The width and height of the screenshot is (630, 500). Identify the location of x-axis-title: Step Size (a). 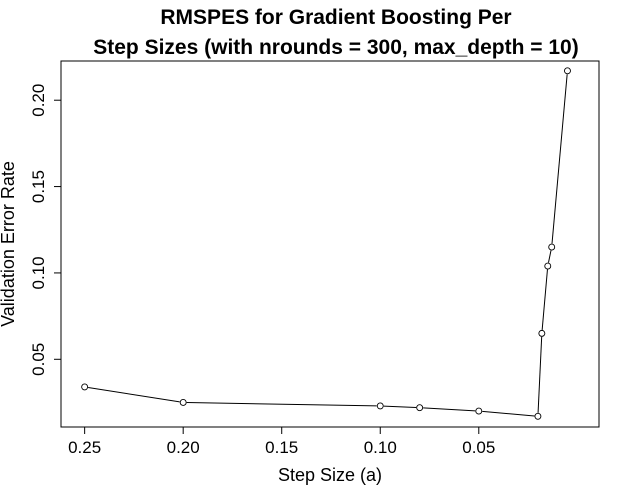
(330, 475).